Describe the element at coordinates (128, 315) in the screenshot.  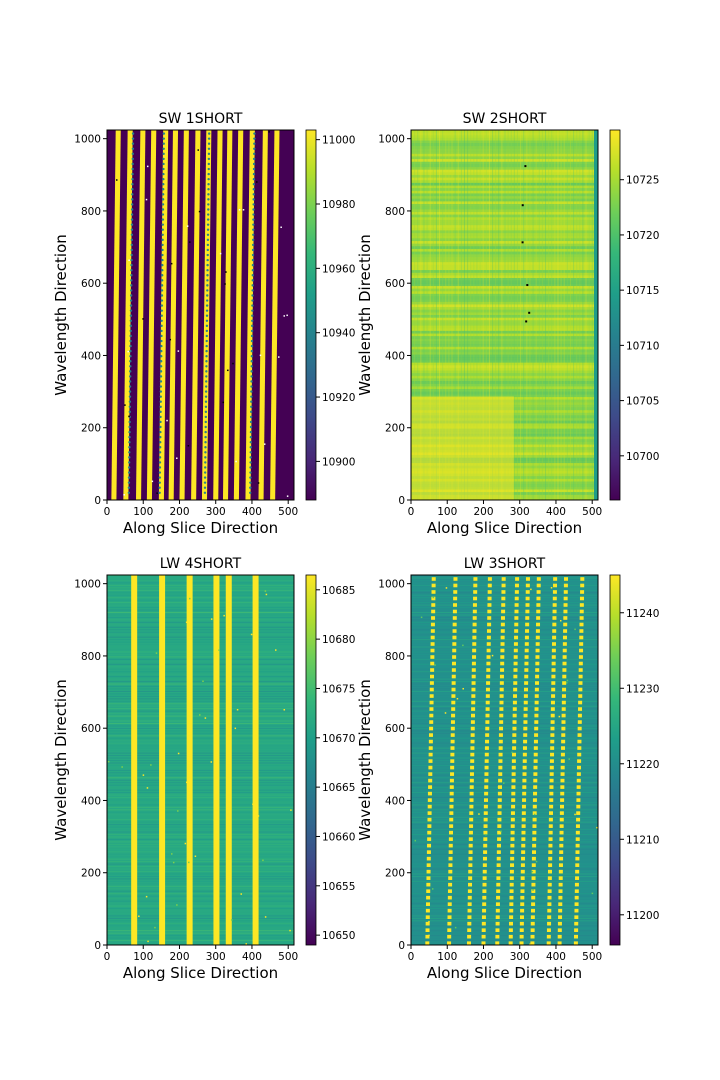
I see `band-stripe` at that location.